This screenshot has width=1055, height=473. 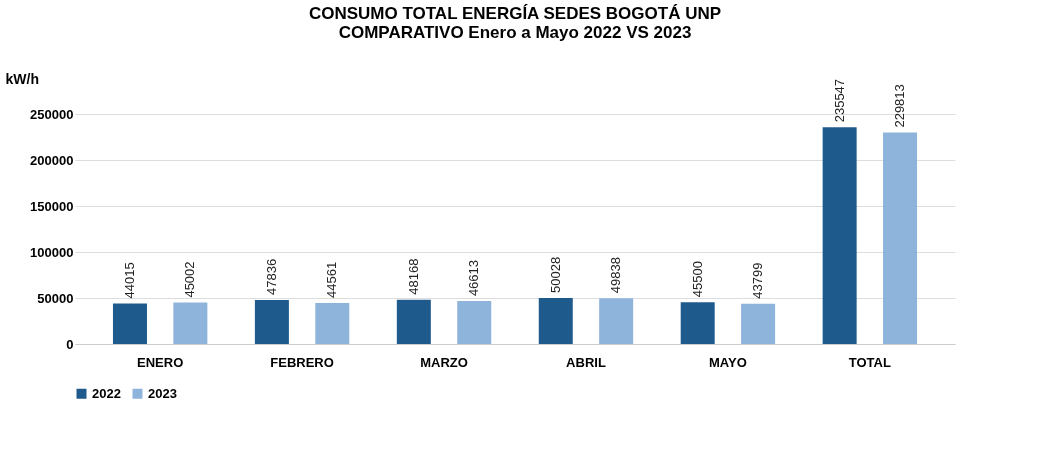 I want to click on data-label: 44561, so click(x=332, y=279).